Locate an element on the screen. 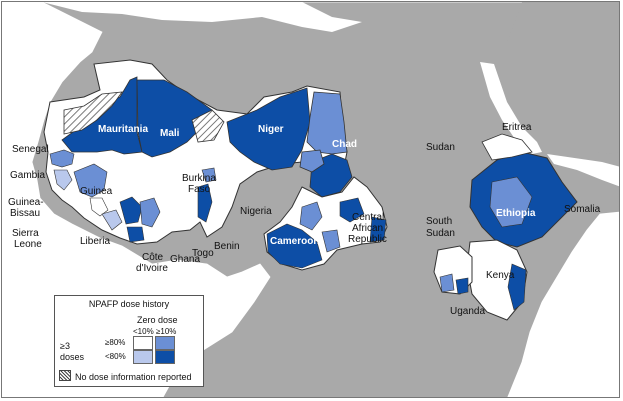 This screenshot has height=401, width=623. region-togo-benin is located at coordinates (205, 203).